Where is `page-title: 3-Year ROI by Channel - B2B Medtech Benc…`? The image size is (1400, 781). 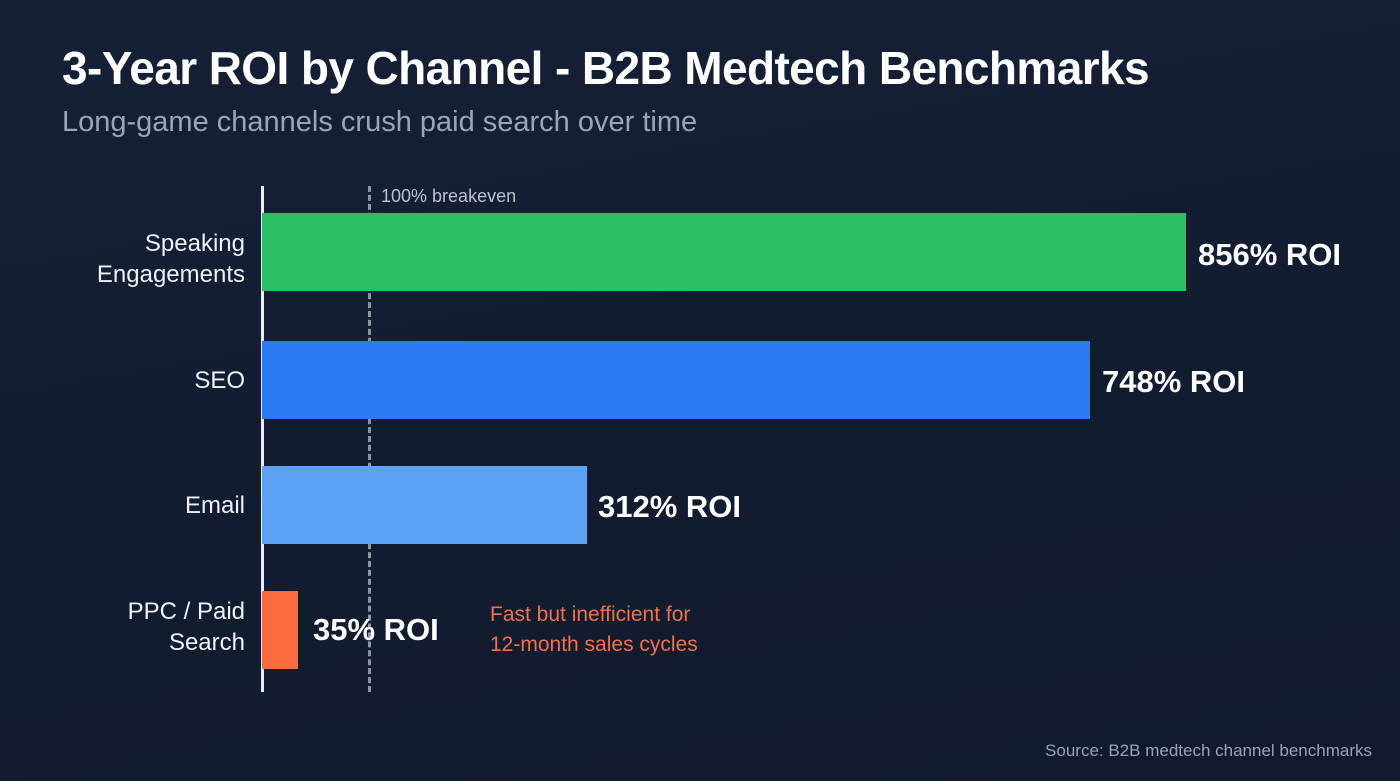 page-title: 3-Year ROI by Channel - B2B Medtech Benc… is located at coordinates (606, 68).